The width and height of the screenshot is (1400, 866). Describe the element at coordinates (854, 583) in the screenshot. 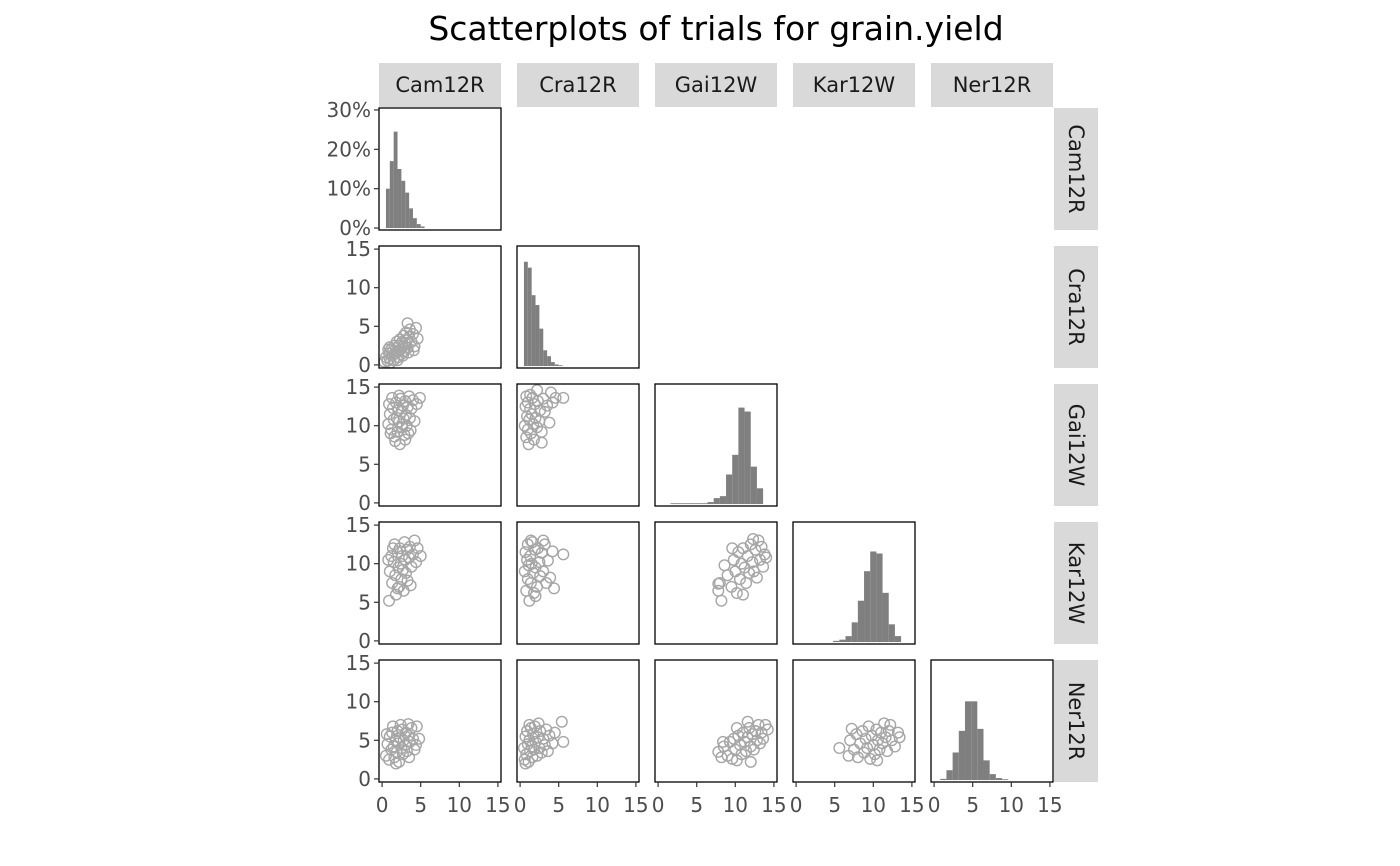

I see `panel-kar12w-kar12w` at that location.